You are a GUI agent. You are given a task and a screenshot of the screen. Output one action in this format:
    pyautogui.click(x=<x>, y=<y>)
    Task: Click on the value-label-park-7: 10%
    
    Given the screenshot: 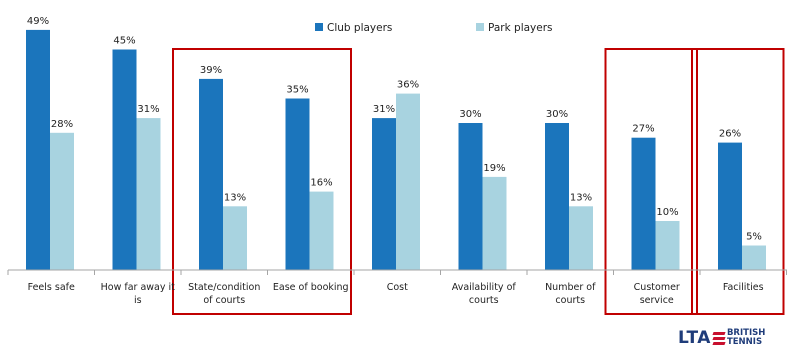 What is the action you would take?
    pyautogui.click(x=667, y=212)
    